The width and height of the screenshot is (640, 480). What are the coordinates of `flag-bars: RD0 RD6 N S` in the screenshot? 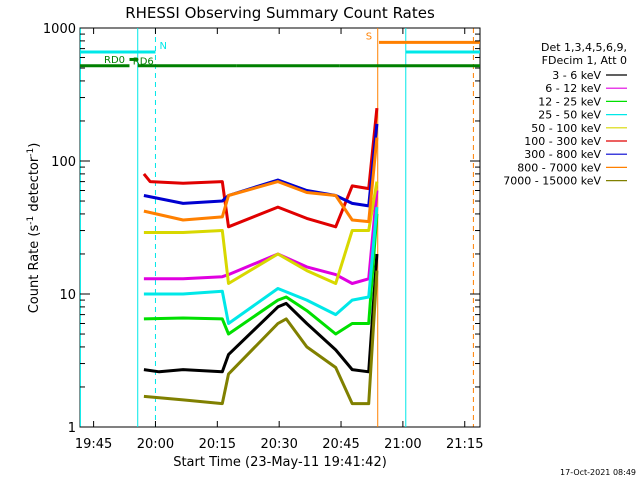 It's located at (280, 49).